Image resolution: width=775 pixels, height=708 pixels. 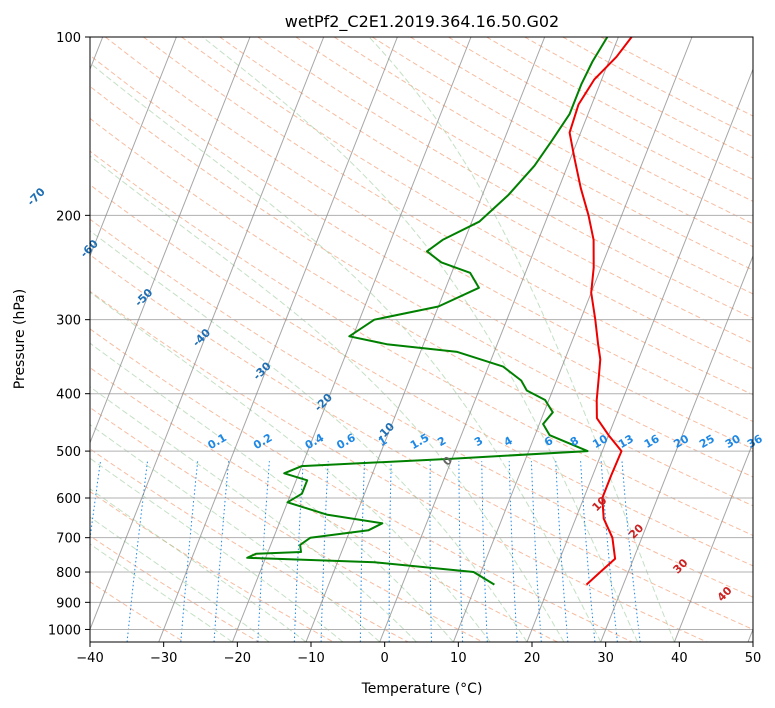 What do you see at coordinates (201, 337) in the screenshot?
I see `isotherm-label: -40` at bounding box center [201, 337].